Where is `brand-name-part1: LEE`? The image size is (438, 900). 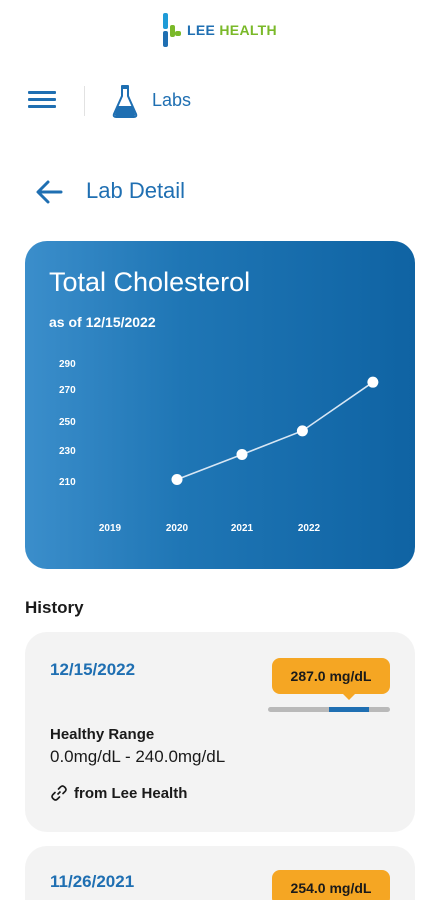
brand-name-part1: LEE is located at coordinates (201, 30).